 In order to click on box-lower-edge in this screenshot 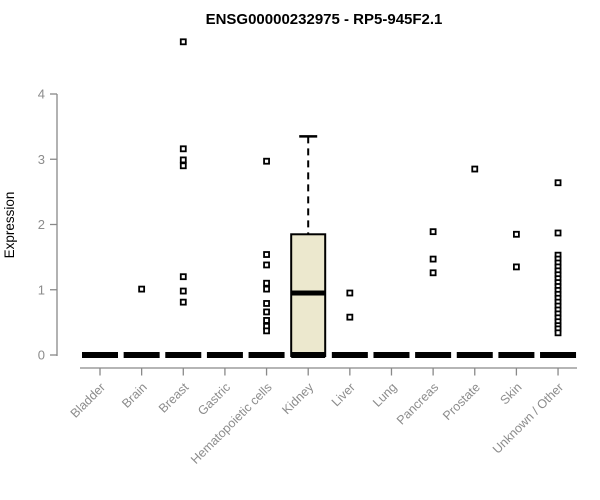, I will do `click(308, 355)`.